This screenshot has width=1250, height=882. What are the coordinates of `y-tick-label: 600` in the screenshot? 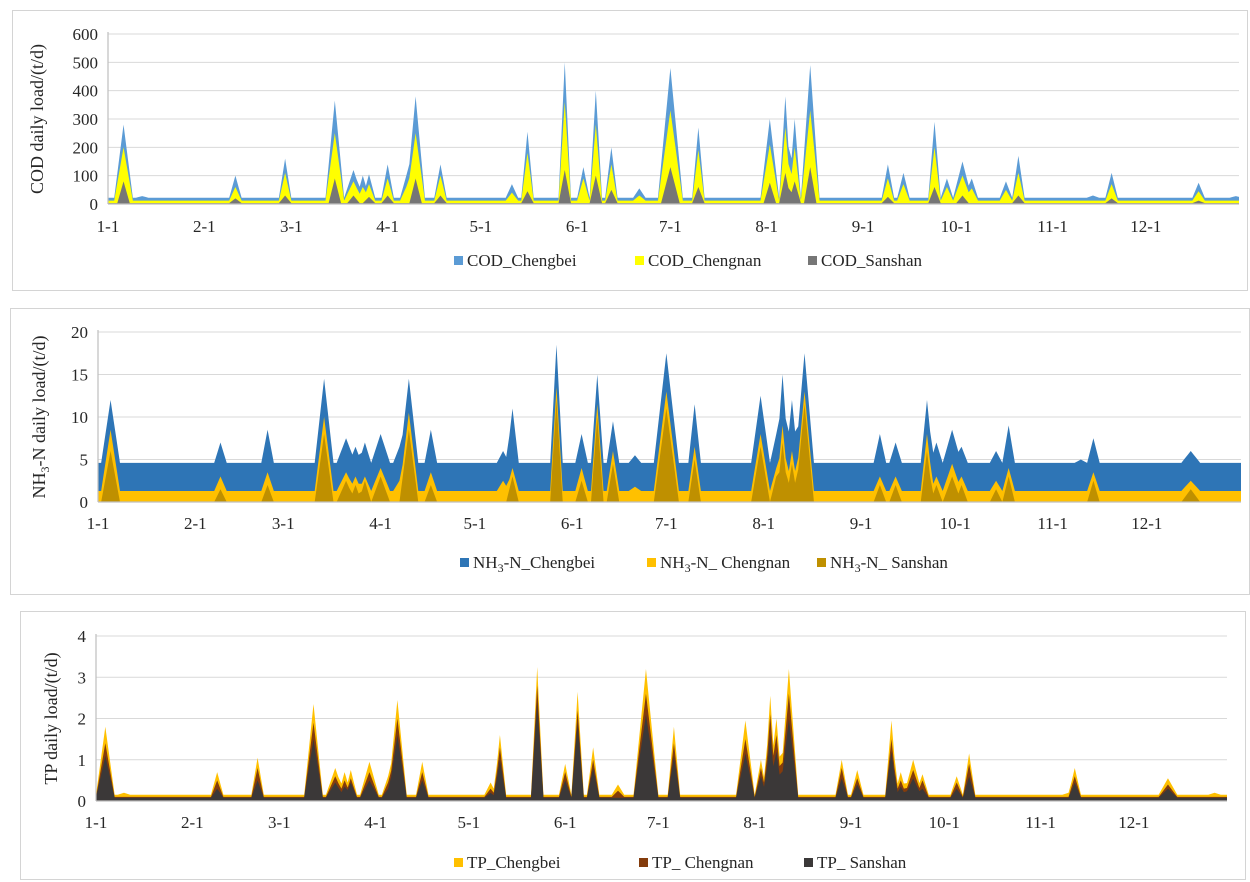 It's located at (86, 34).